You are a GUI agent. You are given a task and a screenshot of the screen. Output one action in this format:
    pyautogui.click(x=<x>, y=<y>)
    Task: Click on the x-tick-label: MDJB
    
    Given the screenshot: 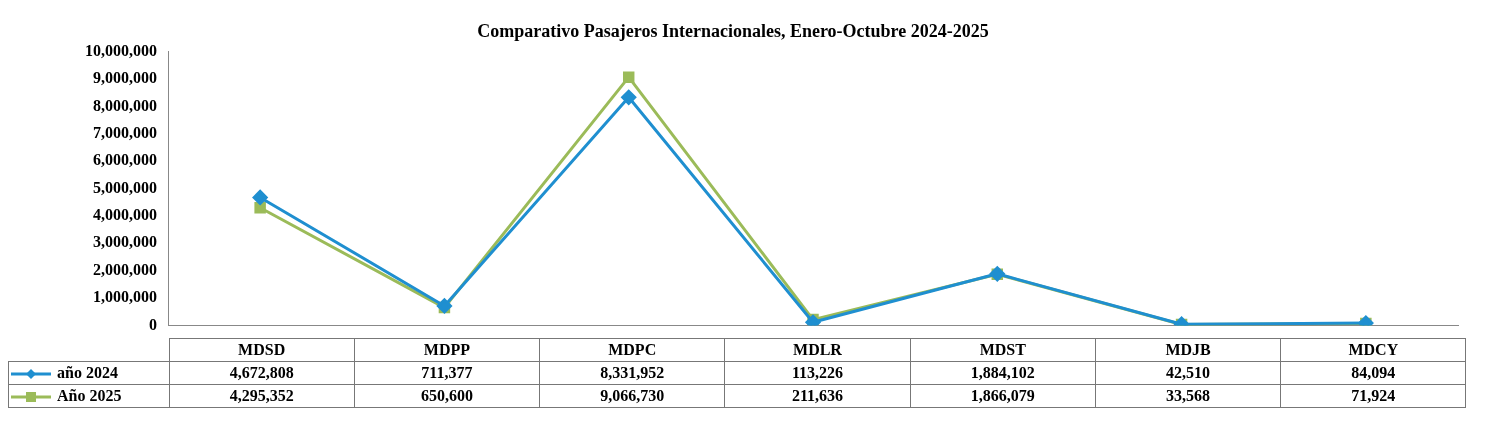 What is the action you would take?
    pyautogui.click(x=1188, y=350)
    